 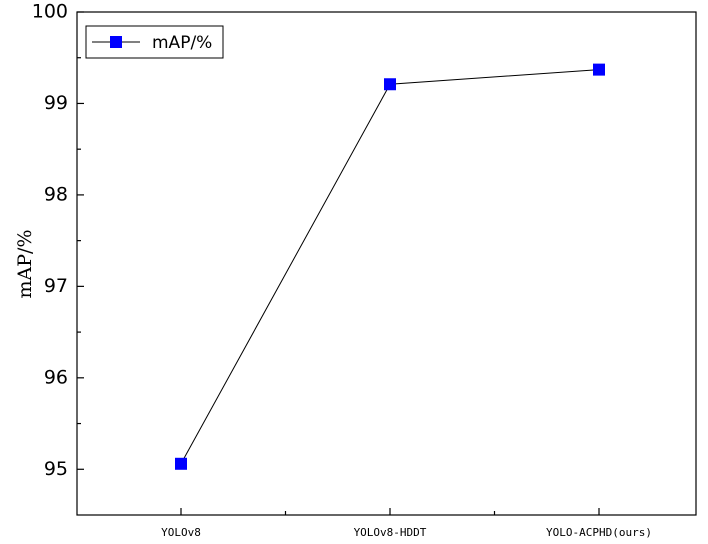 I want to click on x-tick-label: YOLOv8-HDDT, so click(x=390, y=532).